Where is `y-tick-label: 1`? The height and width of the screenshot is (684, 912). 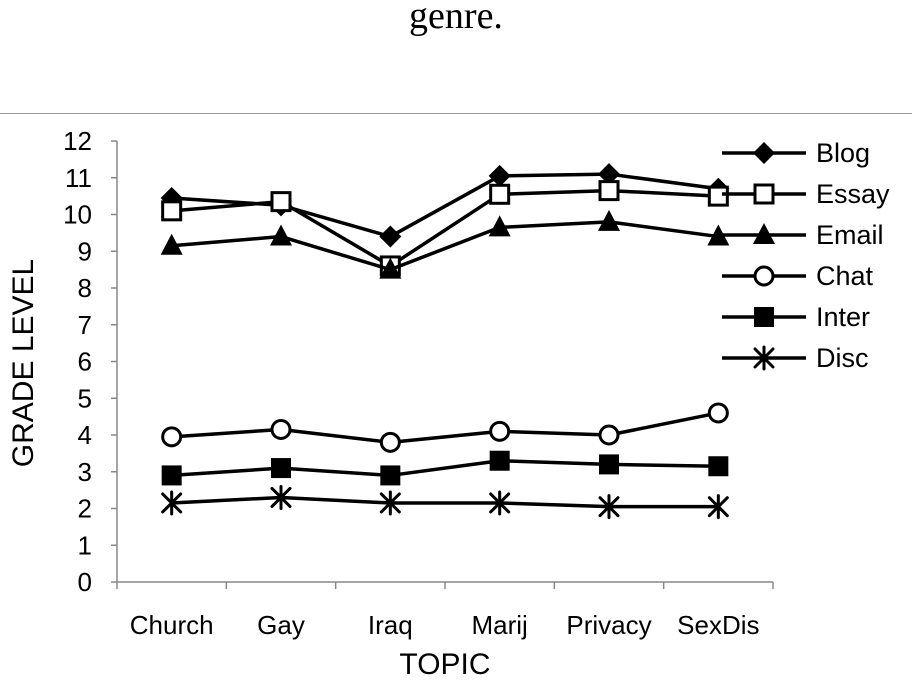
y-tick-label: 1 is located at coordinates (85, 545).